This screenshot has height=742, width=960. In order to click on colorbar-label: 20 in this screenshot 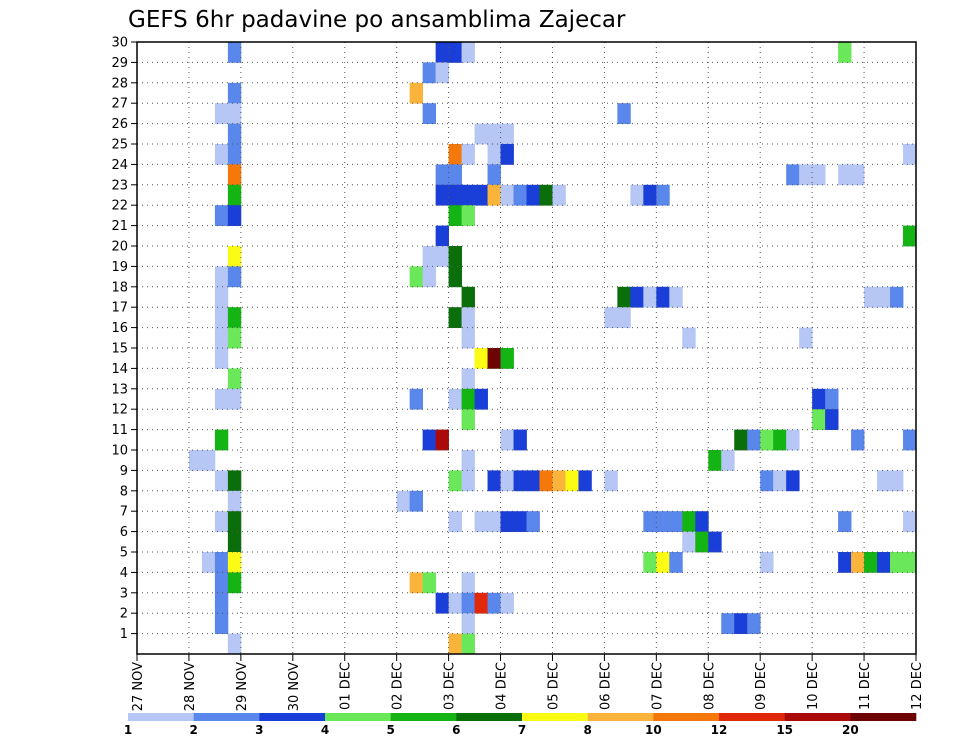, I will do `click(850, 730)`.